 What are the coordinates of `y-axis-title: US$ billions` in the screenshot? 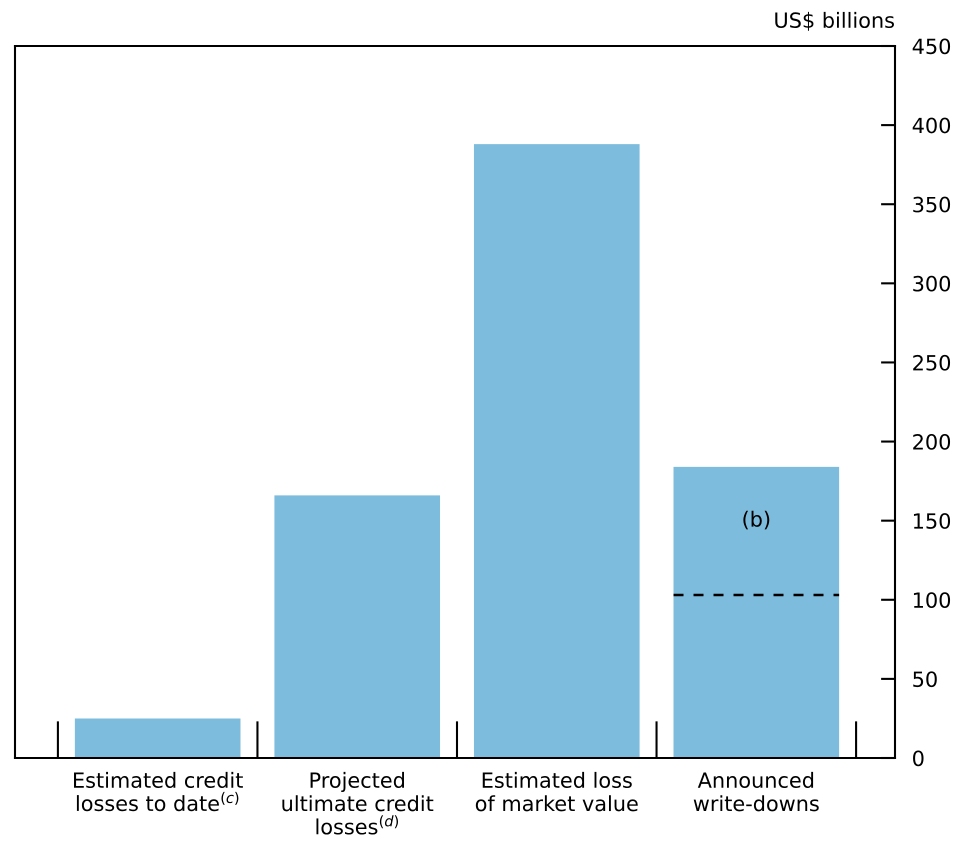 It's located at (834, 21).